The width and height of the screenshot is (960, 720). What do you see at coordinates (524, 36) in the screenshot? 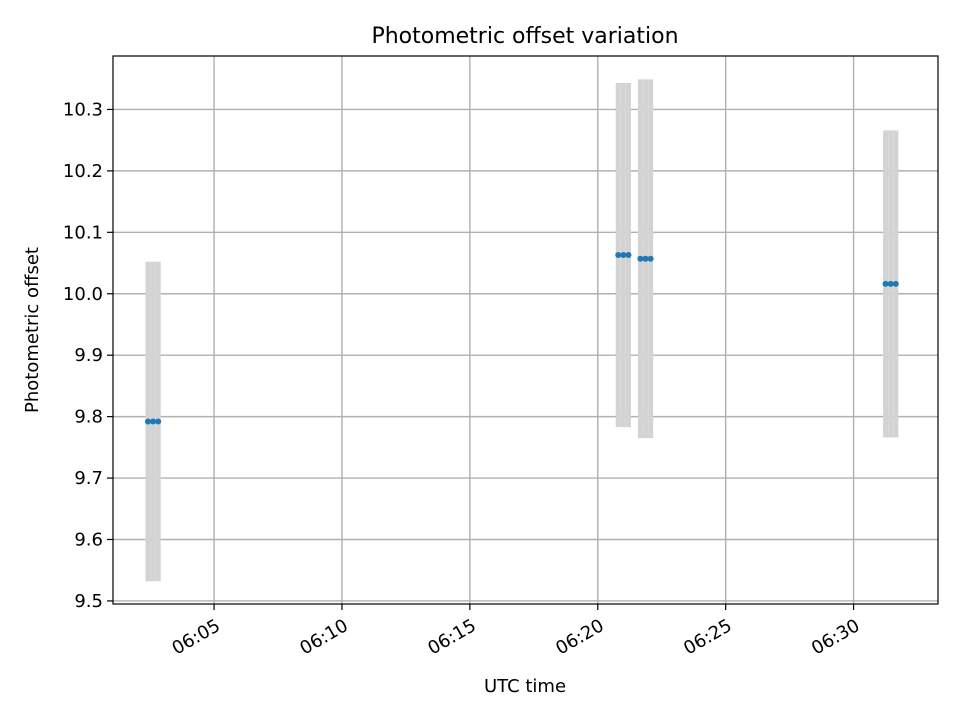
I see `chart-title: Photometric offset variation` at bounding box center [524, 36].